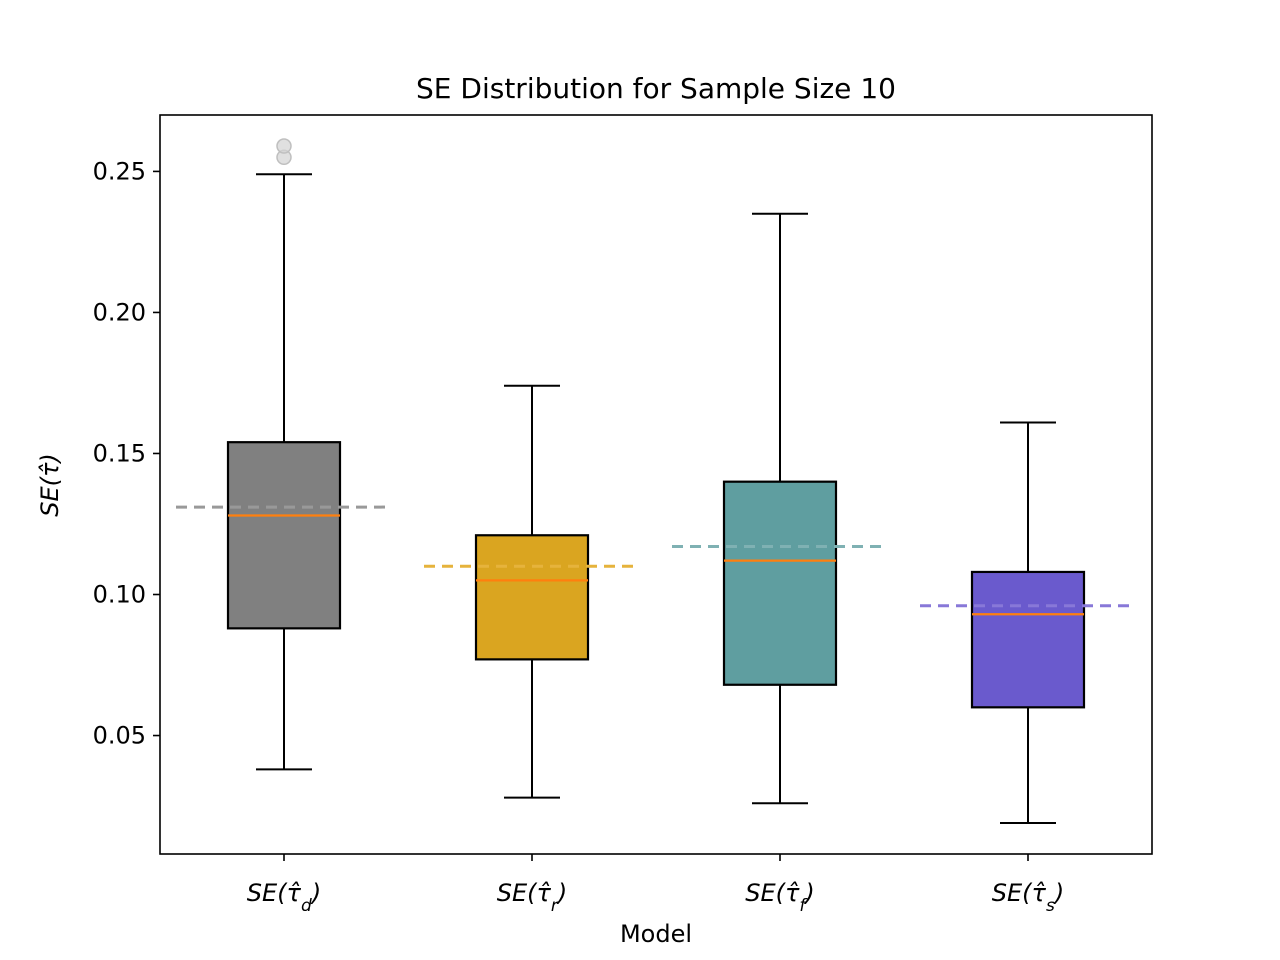 The image size is (1280, 960). What do you see at coordinates (119, 171) in the screenshot?
I see `y-tick-label: 0.25` at bounding box center [119, 171].